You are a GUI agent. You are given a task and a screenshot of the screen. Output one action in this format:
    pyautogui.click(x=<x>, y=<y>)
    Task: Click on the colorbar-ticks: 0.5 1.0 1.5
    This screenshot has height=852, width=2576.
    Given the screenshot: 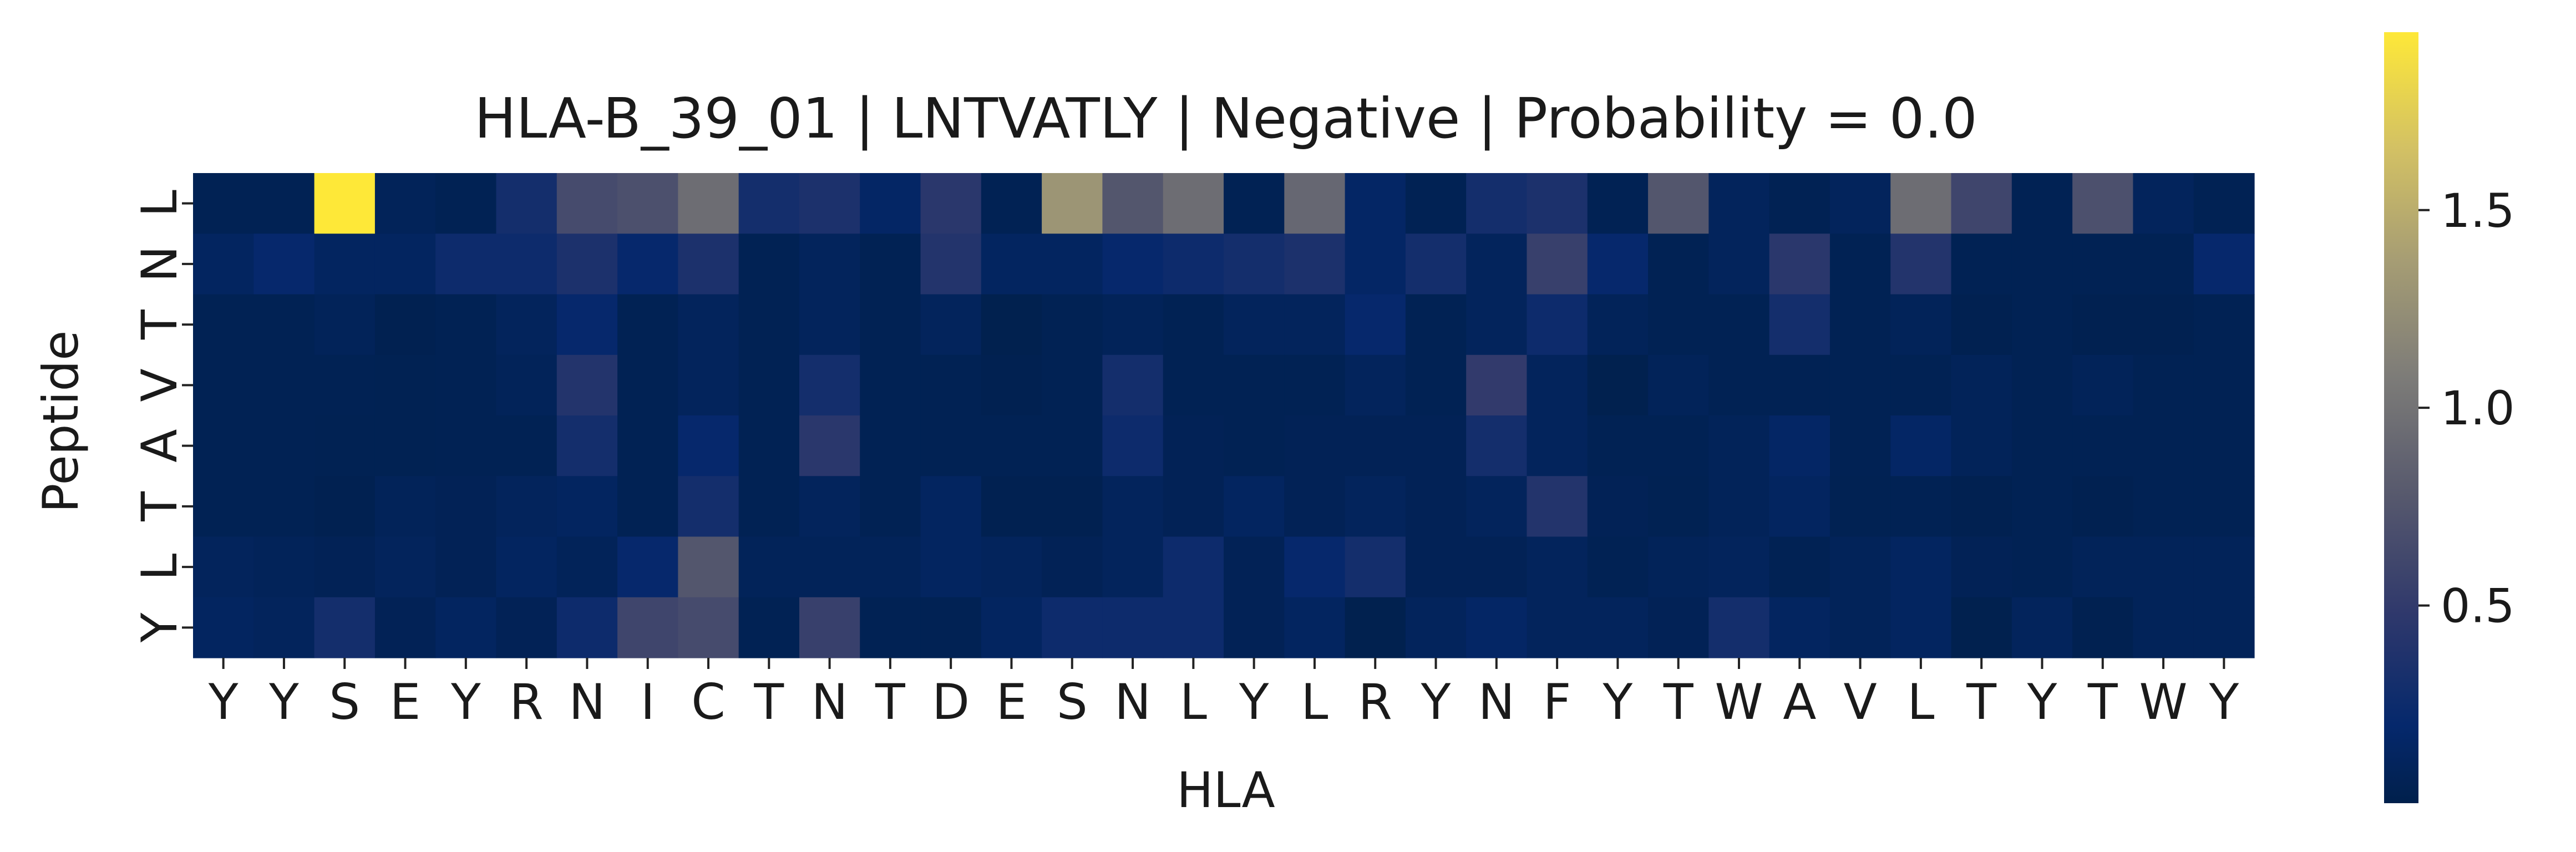 What is the action you would take?
    pyautogui.click(x=2466, y=409)
    